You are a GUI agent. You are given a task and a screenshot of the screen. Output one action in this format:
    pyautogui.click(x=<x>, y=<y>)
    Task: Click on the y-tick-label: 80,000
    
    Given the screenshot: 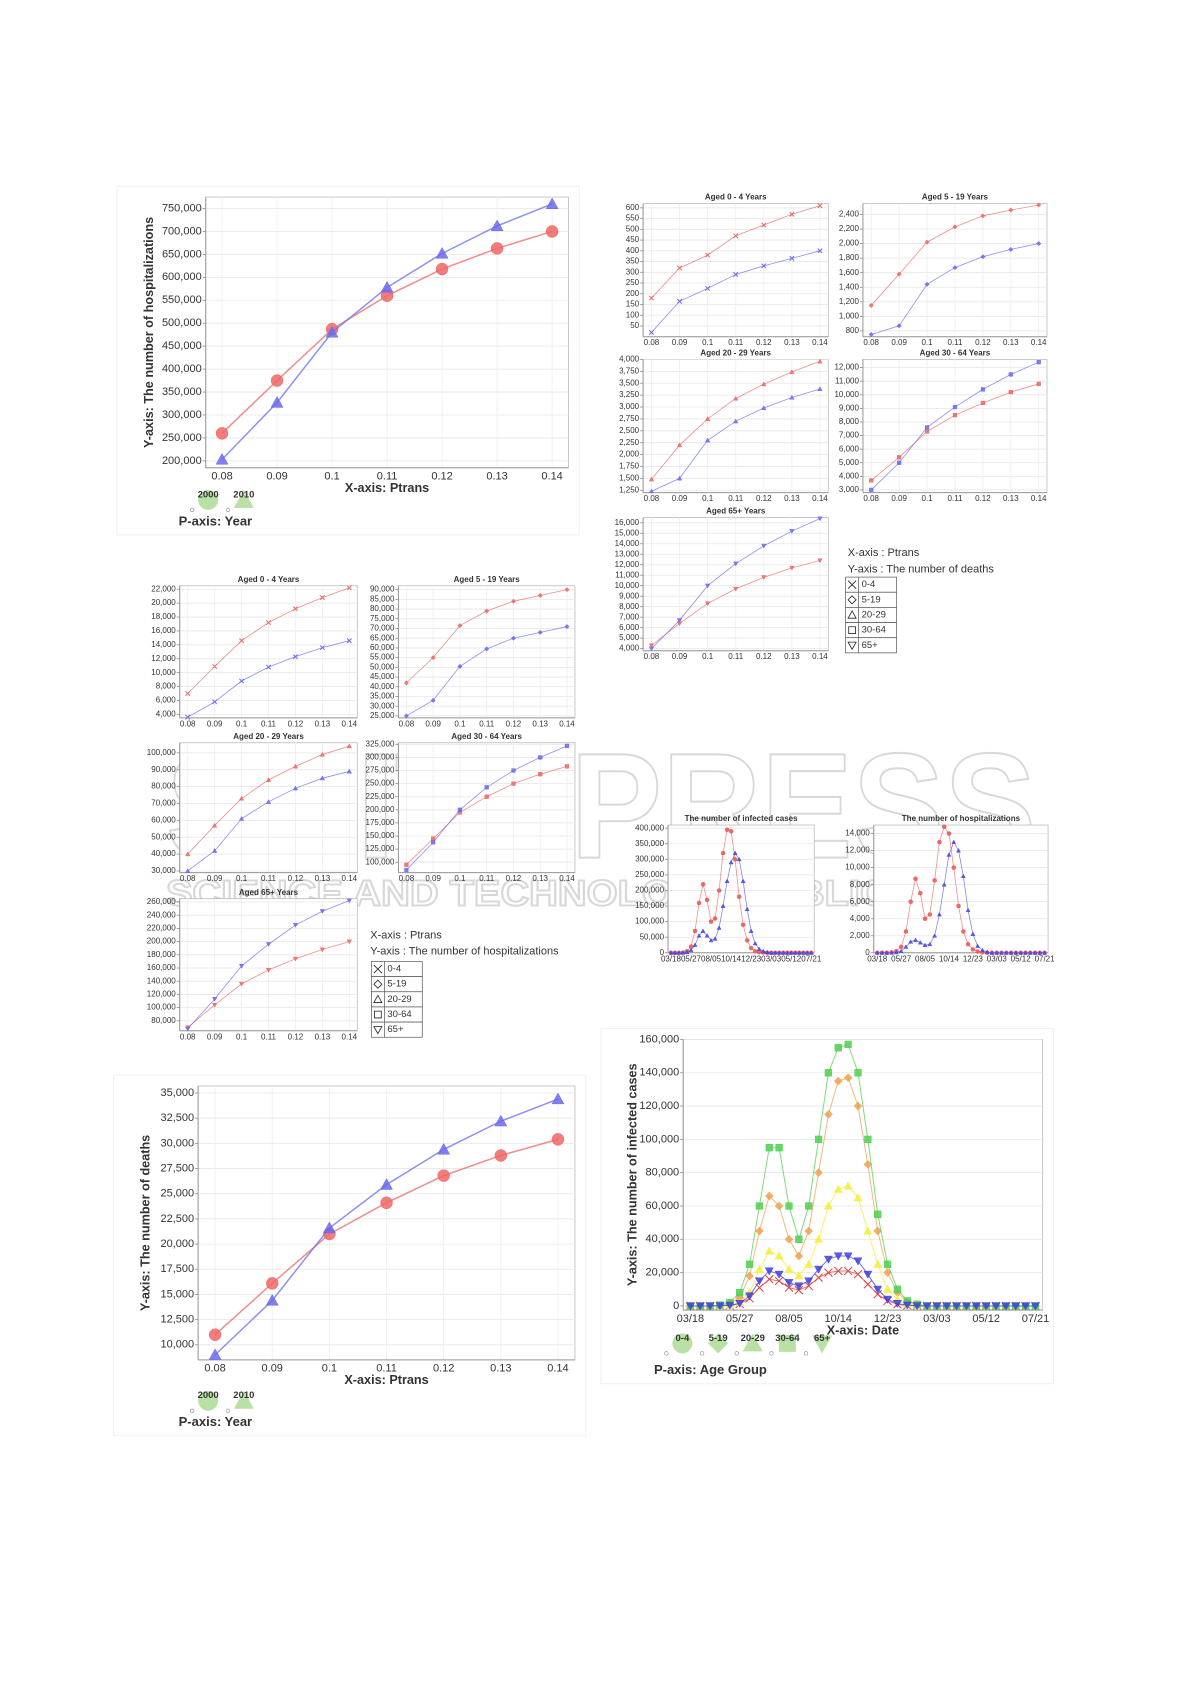 What is the action you would take?
    pyautogui.click(x=163, y=1020)
    